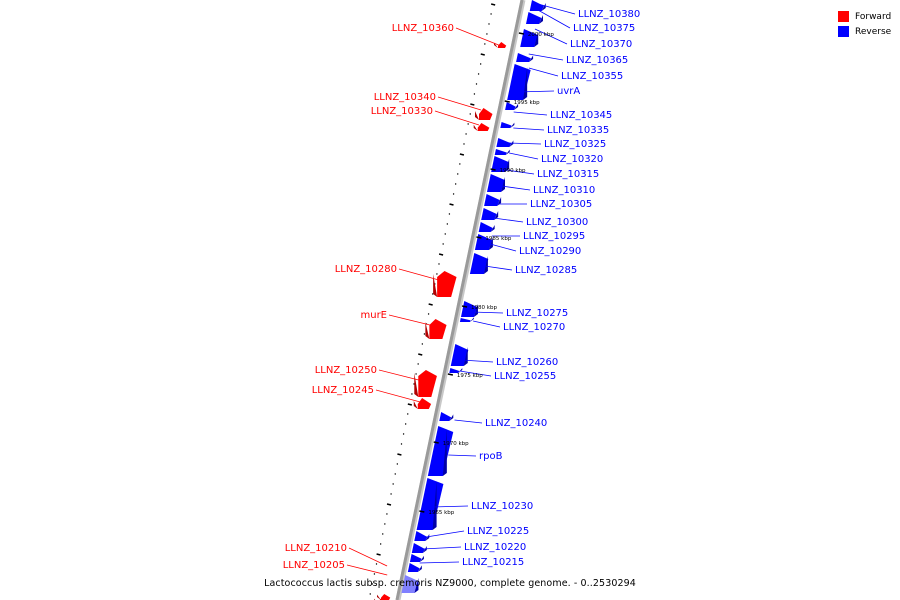 The height and width of the screenshot is (600, 900). I want to click on forward-swatch, so click(843, 16).